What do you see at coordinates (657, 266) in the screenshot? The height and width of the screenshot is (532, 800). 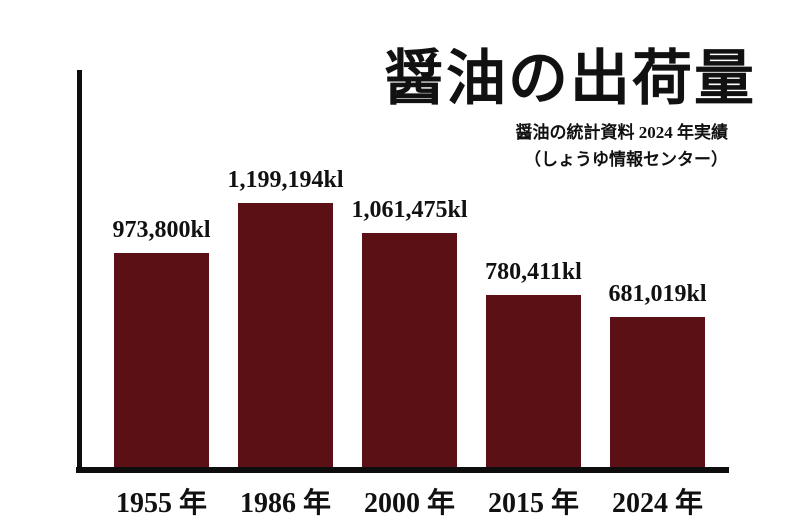 I see `bar-column: 681,019kl 2024 年` at bounding box center [657, 266].